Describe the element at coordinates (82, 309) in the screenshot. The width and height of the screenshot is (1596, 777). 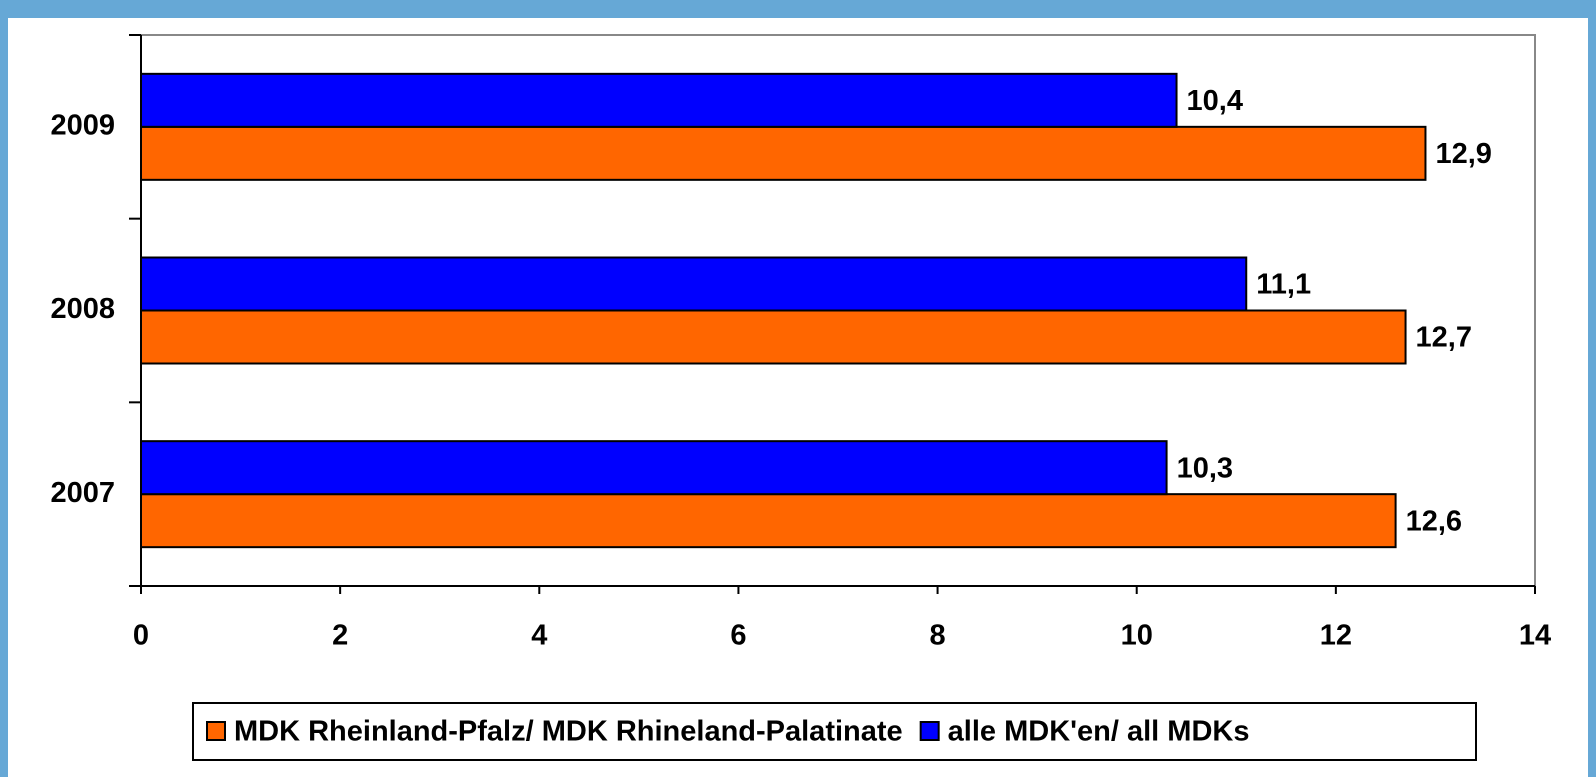
I see `y-tick-label: 2008` at that location.